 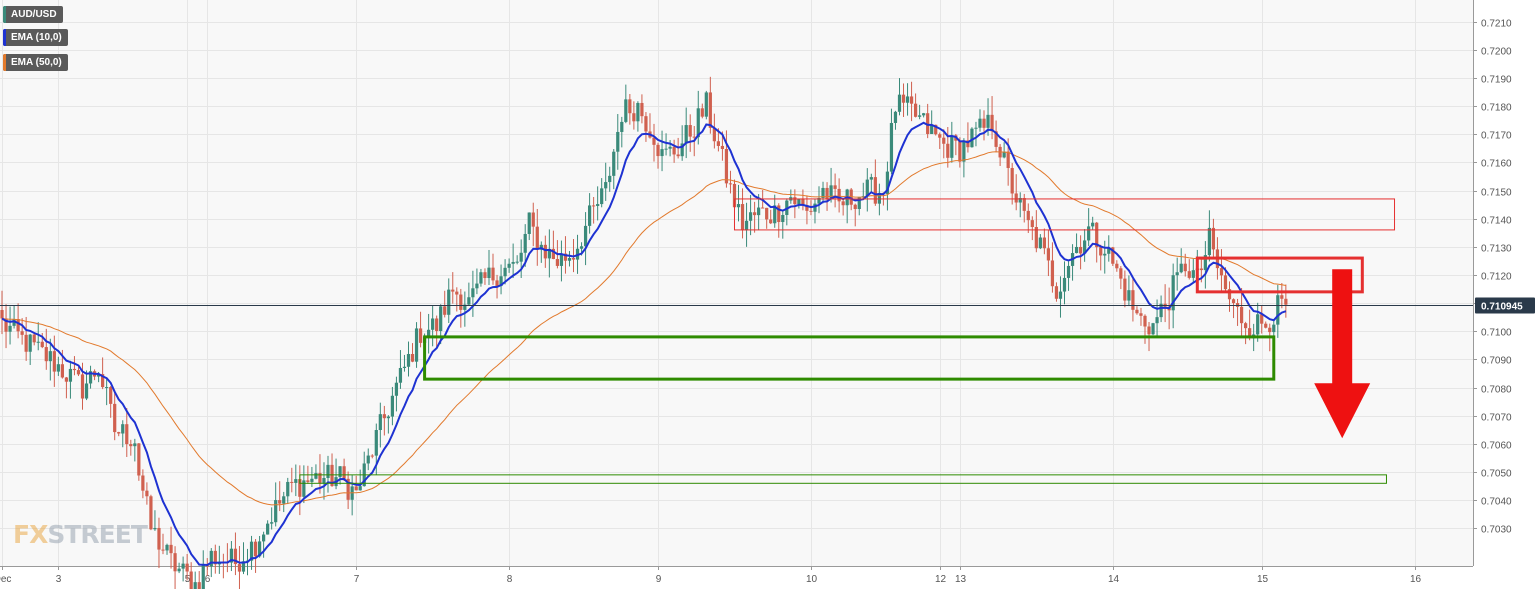 What do you see at coordinates (1496, 418) in the screenshot?
I see `y-tick-label: 0.7070` at bounding box center [1496, 418].